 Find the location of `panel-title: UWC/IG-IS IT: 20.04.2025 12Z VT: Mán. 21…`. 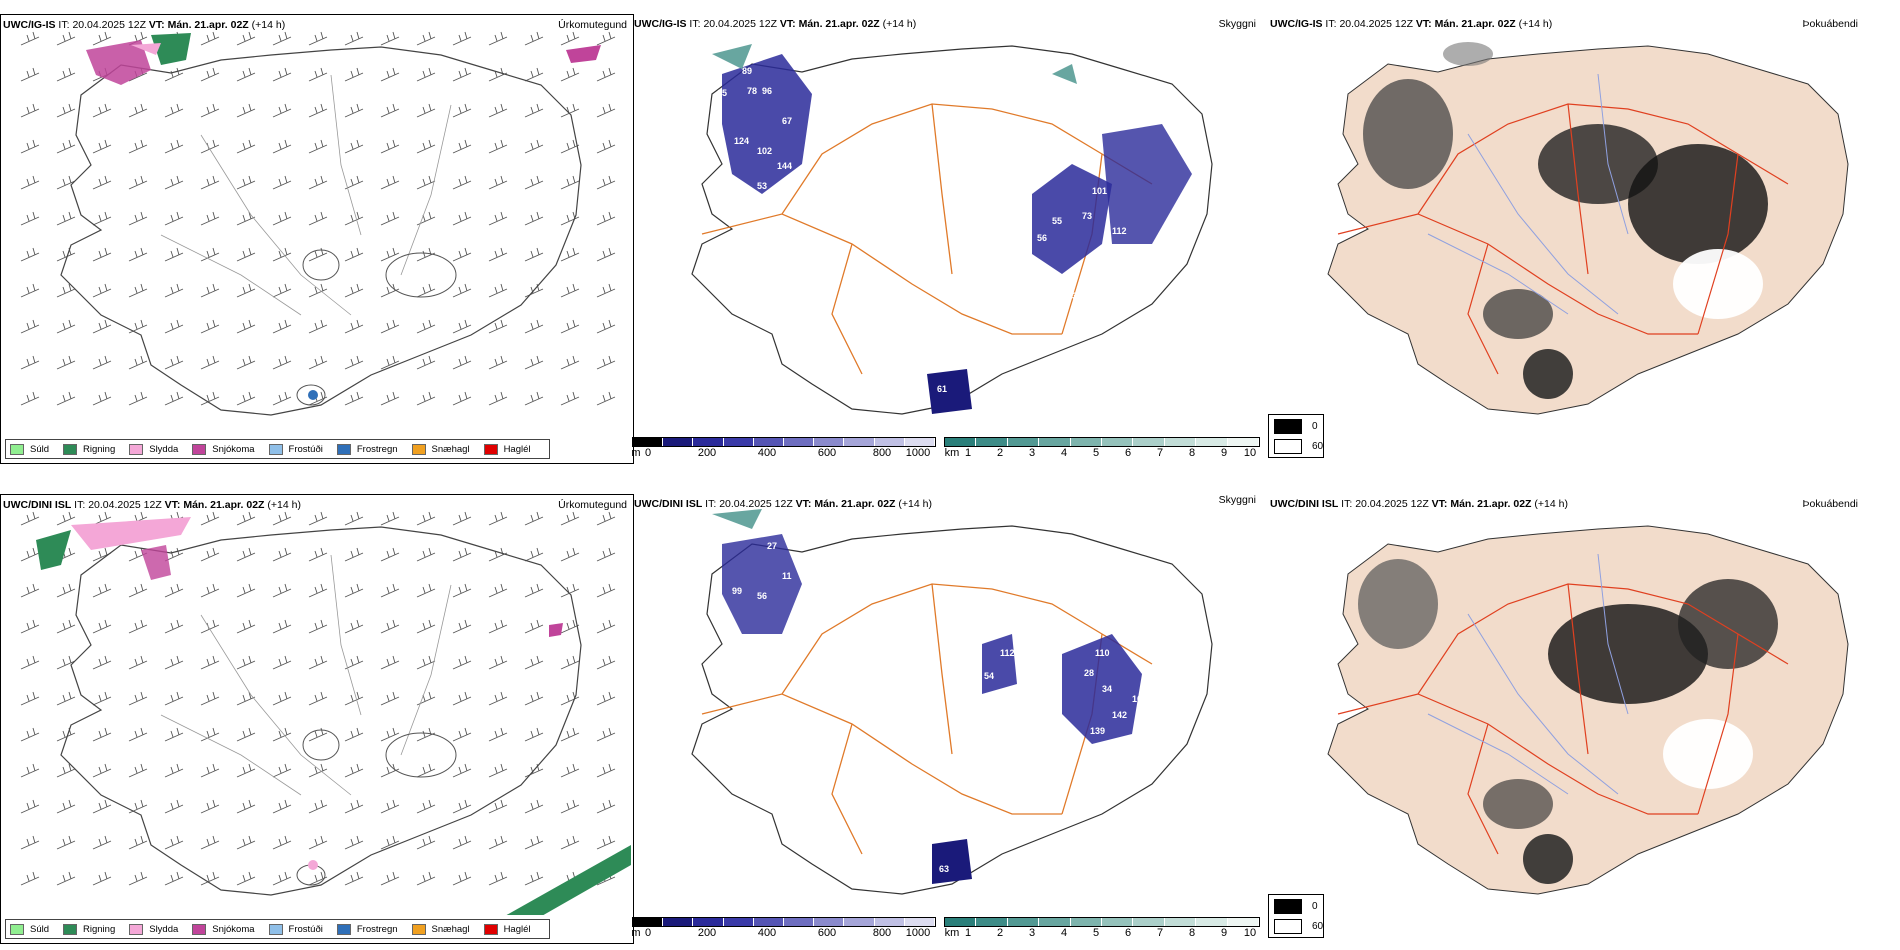

panel-title: UWC/IG-IS IT: 20.04.2025 12Z VT: Mán. 21… is located at coordinates (1411, 24).